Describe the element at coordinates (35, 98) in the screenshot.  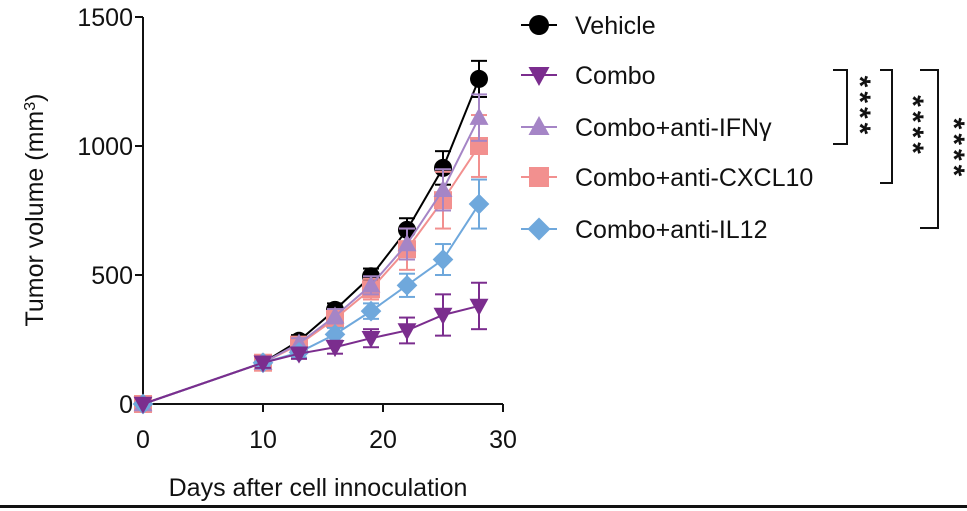
I see `y-axis-title-close: )` at that location.